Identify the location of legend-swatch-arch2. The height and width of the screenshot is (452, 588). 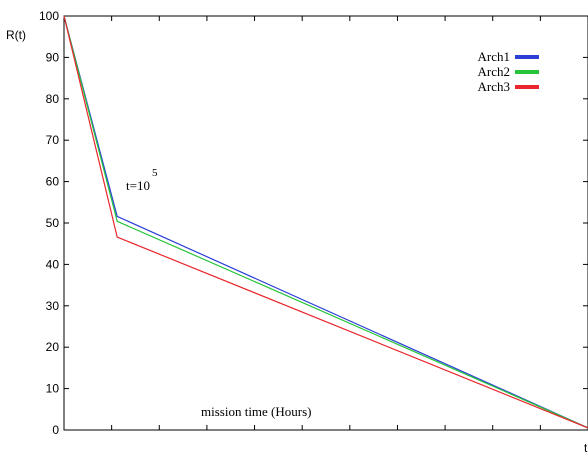
(527, 72).